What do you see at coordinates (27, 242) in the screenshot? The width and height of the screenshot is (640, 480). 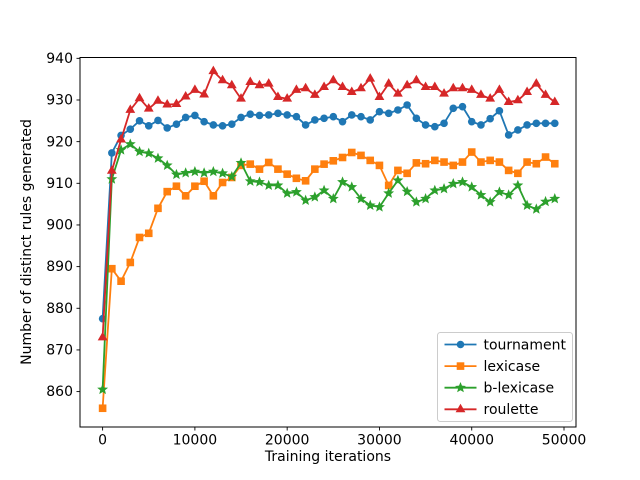 I see `y-axis-label: Number of distinct rules generated` at bounding box center [27, 242].